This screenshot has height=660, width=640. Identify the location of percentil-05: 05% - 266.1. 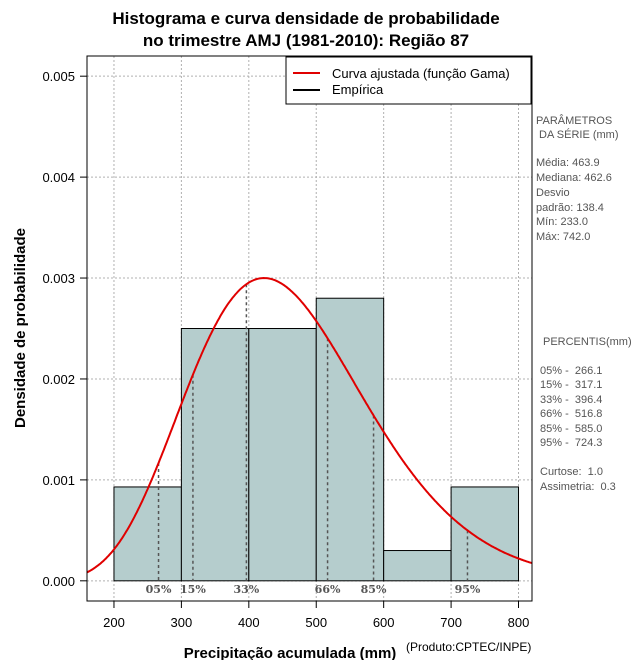
(571, 371).